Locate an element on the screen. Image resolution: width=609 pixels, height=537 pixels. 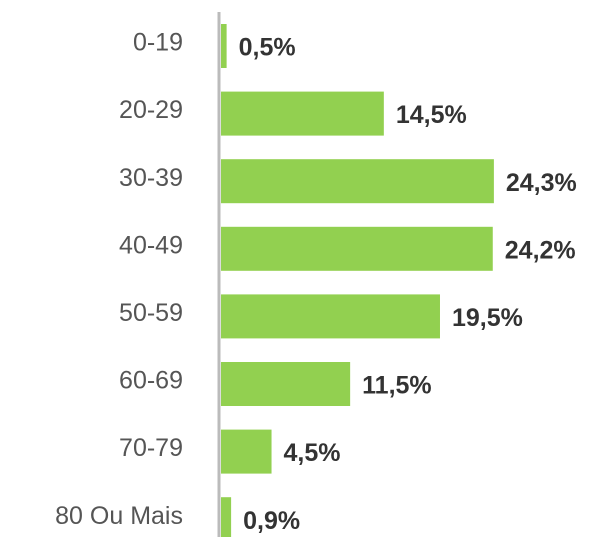
category-label: 40-49 is located at coordinates (151, 245).